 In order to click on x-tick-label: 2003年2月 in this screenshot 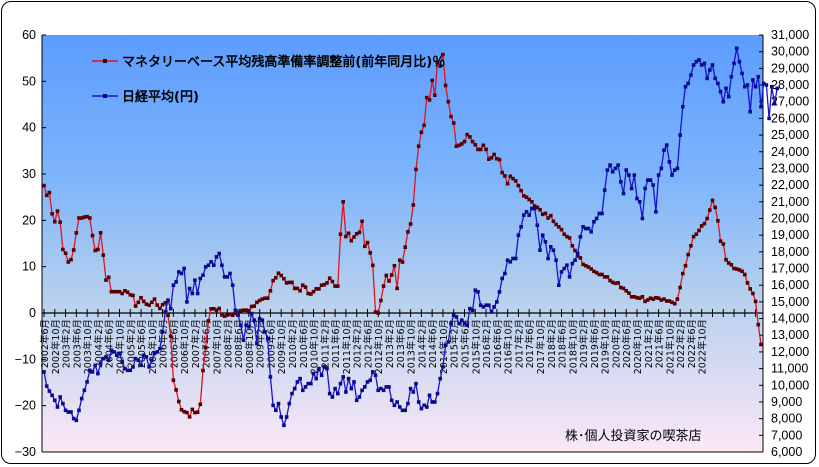, I will do `click(67, 343)`.